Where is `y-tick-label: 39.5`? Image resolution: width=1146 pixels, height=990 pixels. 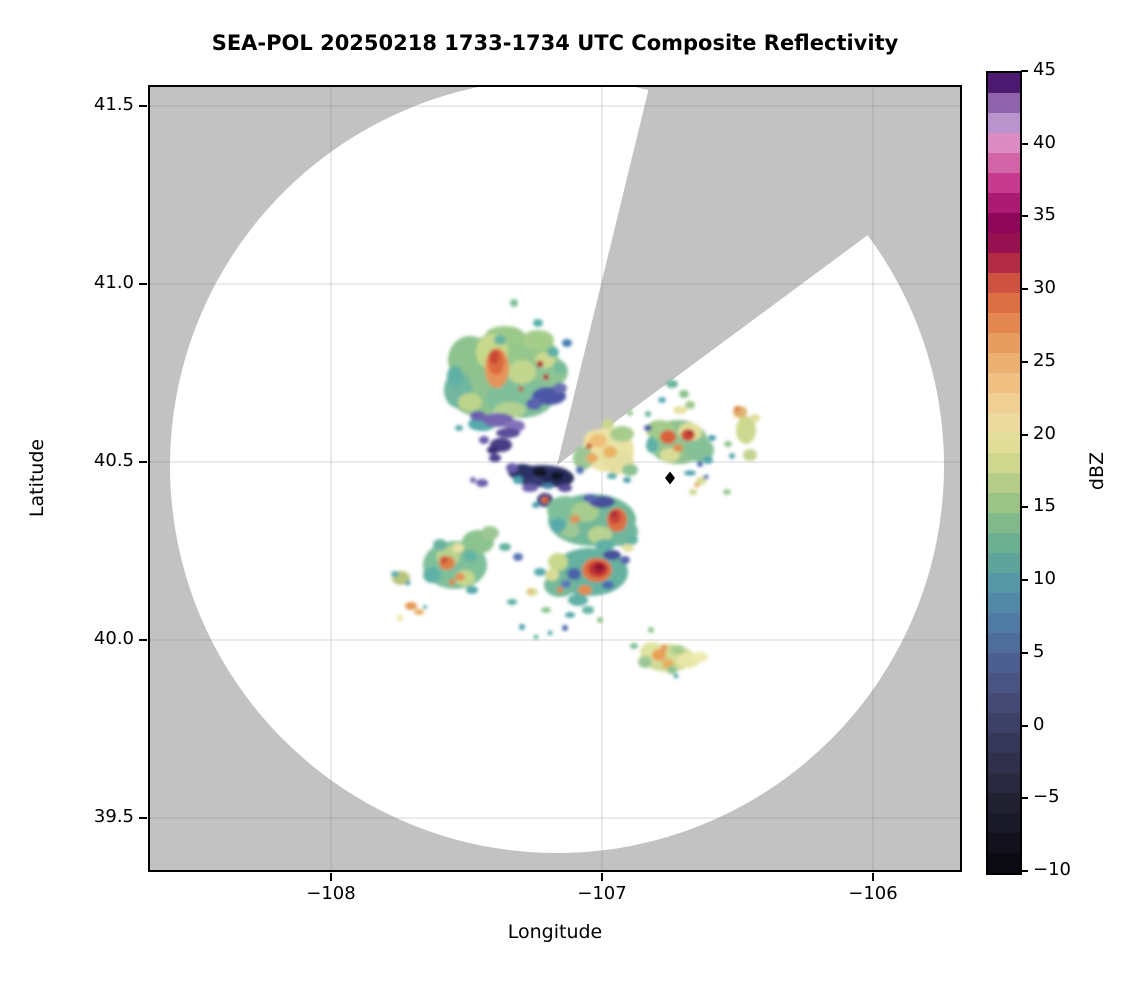 y-tick-label: 39.5 is located at coordinates (113, 816).